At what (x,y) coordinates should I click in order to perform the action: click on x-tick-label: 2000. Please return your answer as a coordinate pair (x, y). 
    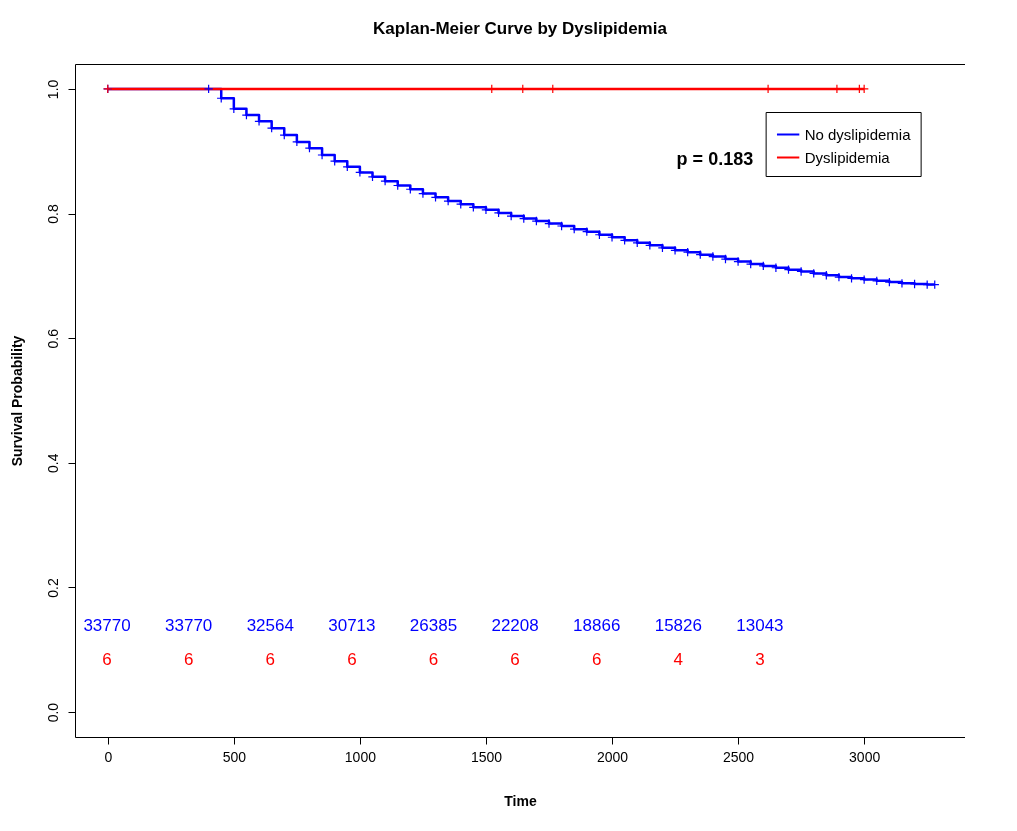
    Looking at the image, I should click on (612, 756).